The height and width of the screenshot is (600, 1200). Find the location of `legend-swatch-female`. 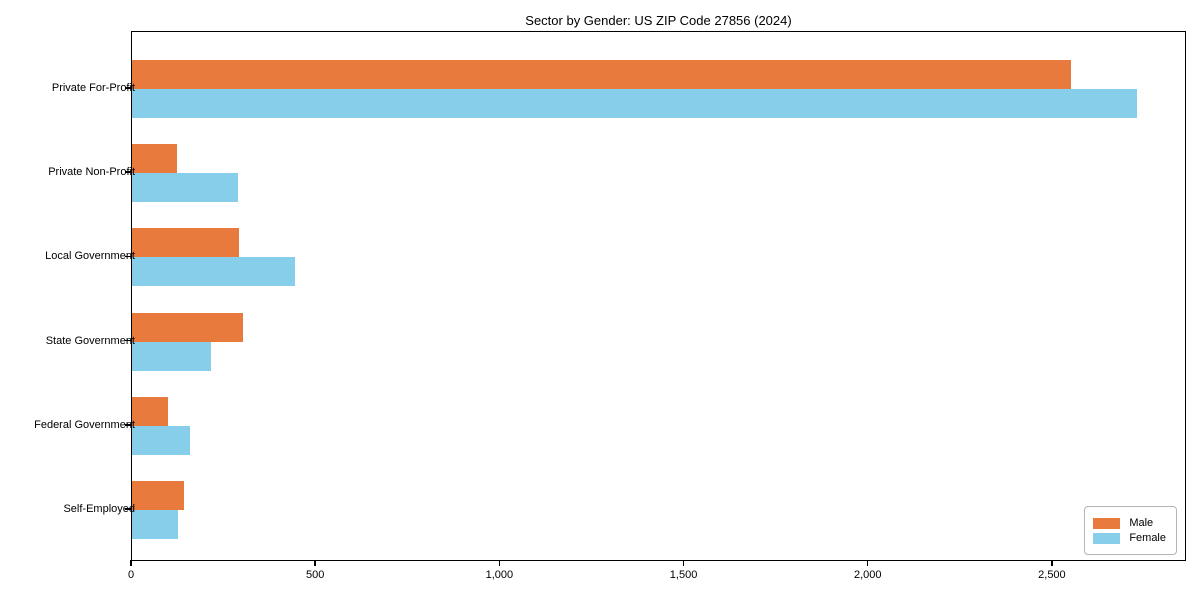

legend-swatch-female is located at coordinates (1107, 538).